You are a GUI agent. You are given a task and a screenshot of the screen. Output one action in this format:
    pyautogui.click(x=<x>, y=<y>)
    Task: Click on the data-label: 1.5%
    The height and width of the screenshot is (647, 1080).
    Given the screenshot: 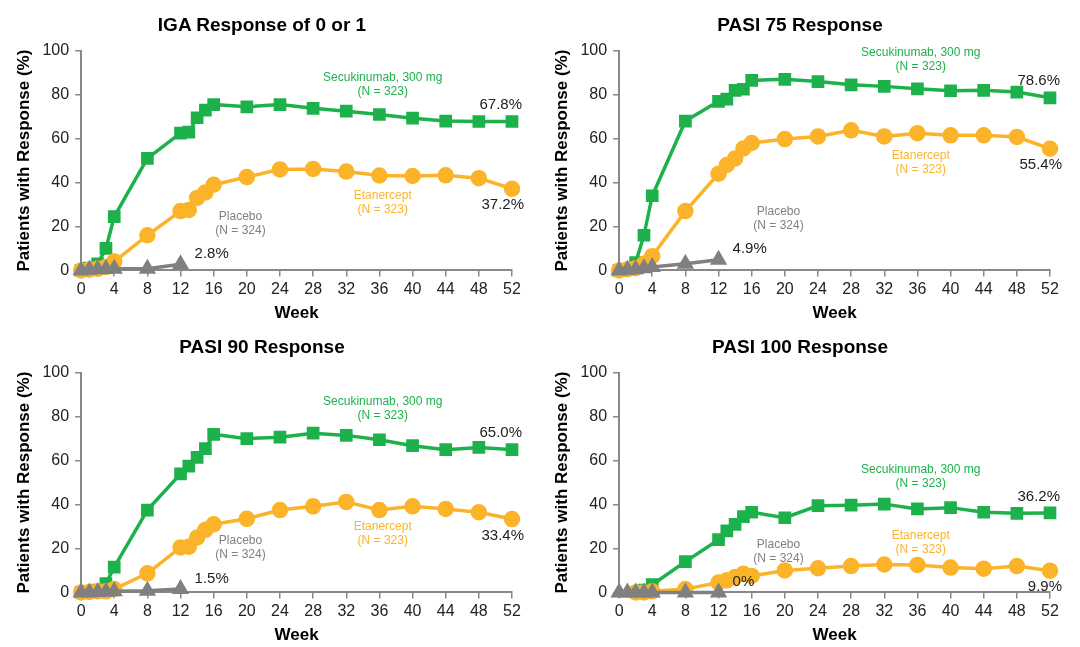 What is the action you would take?
    pyautogui.click(x=211, y=577)
    